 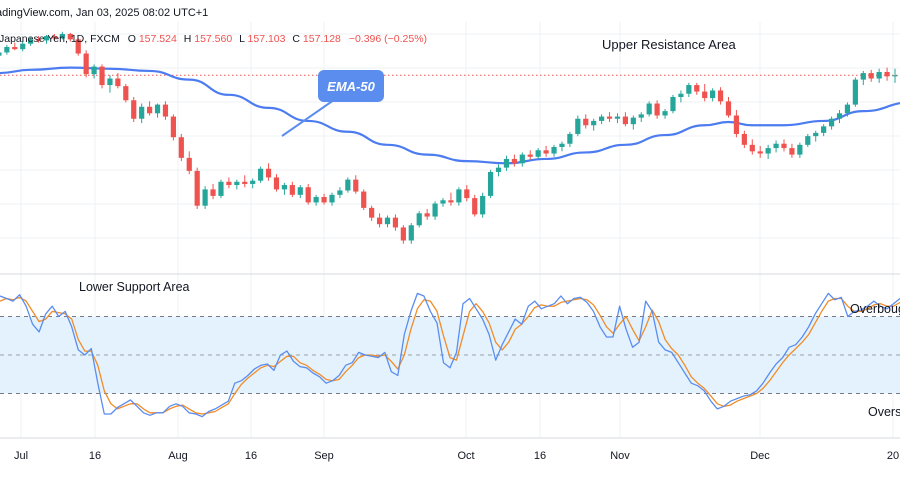 I want to click on time-axis-label: Aug, so click(x=178, y=456).